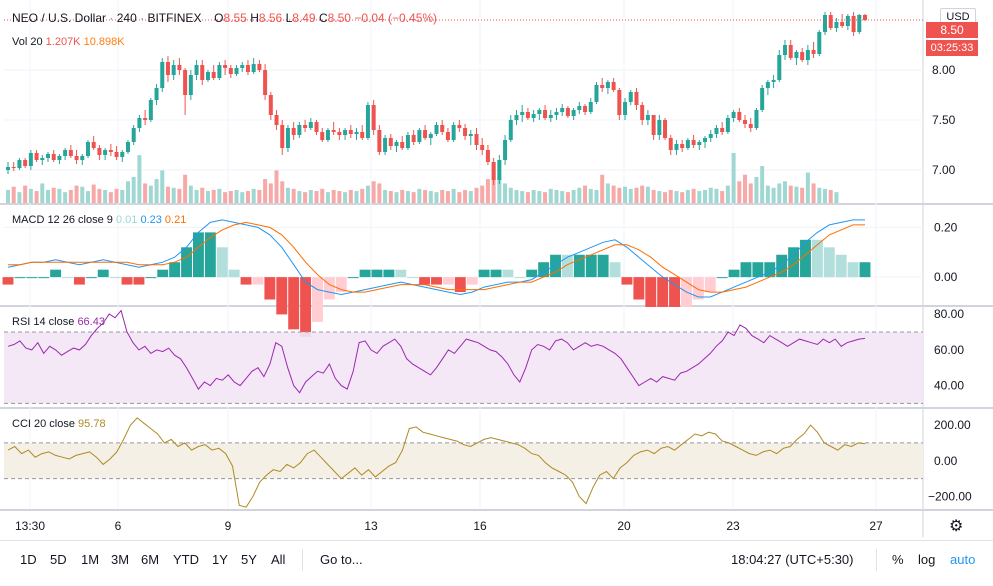 The height and width of the screenshot is (586, 993). Describe the element at coordinates (278, 559) in the screenshot. I see `range-all: All` at that location.